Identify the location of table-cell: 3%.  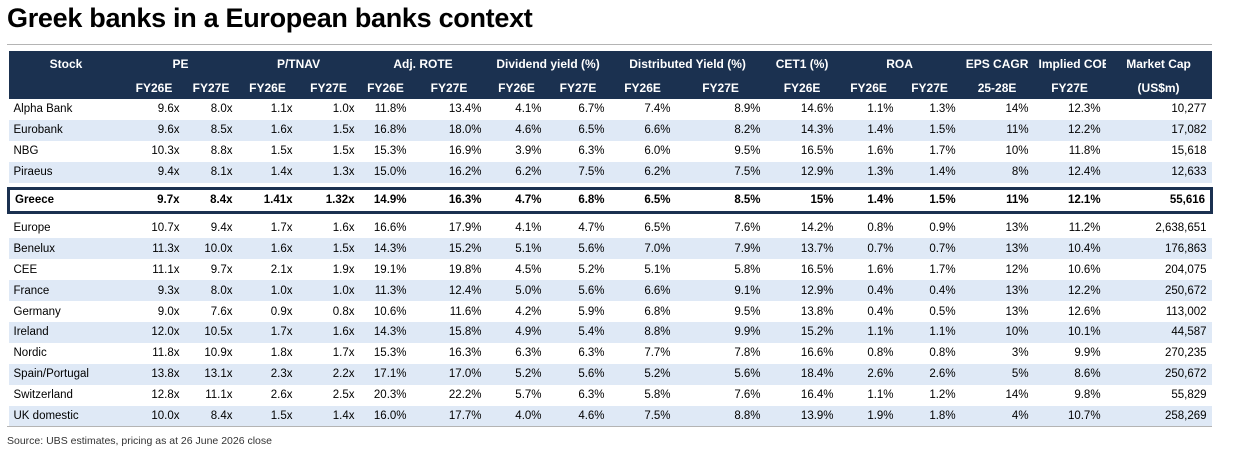
(997, 353).